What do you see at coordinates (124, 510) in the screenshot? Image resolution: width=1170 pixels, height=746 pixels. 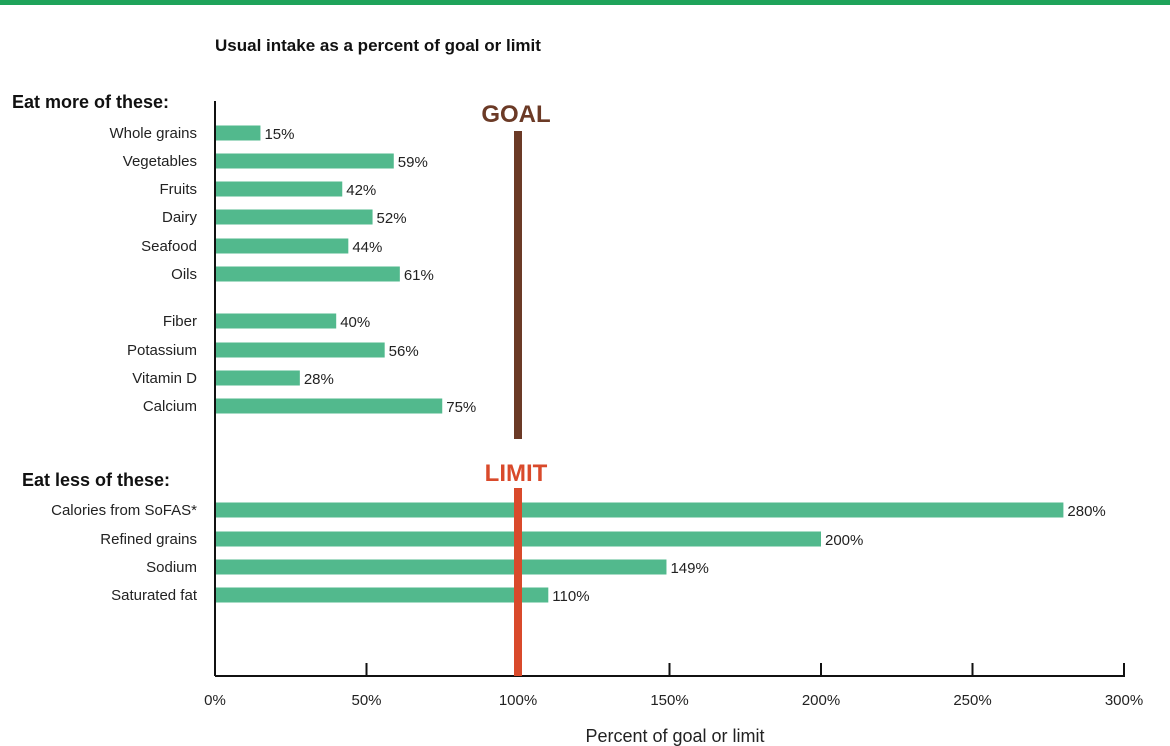 I see `category-label: Calories from SoFAS*` at bounding box center [124, 510].